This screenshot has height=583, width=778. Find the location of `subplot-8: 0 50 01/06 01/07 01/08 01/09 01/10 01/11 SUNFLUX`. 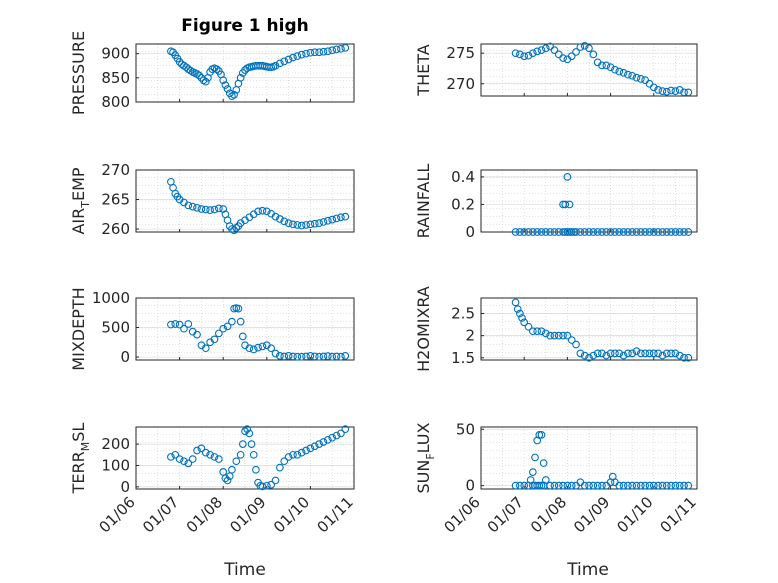

subplot-8: 0 50 01/06 01/07 01/08 01/09 01/10 01/11 SUNFLUX is located at coordinates (557, 478).